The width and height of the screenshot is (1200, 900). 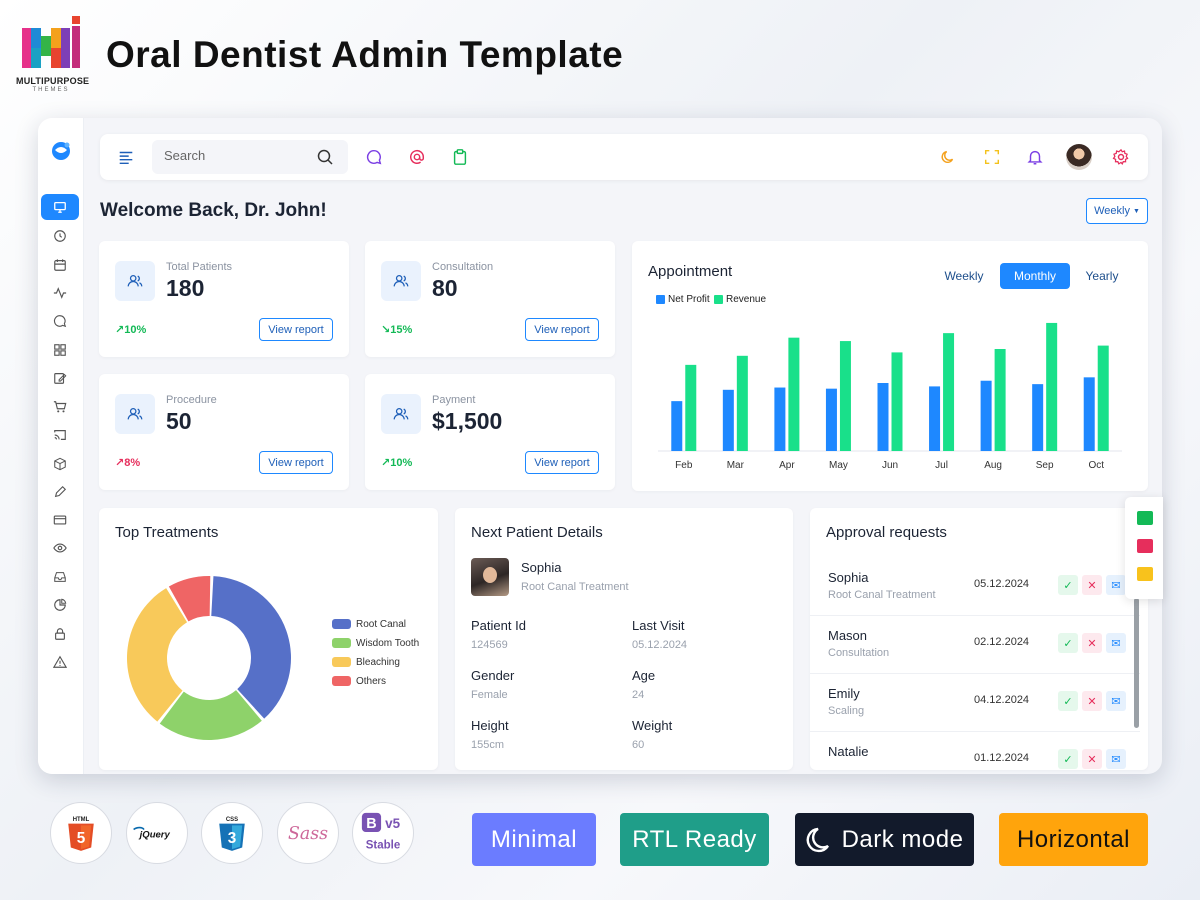 What do you see at coordinates (60, 520) in the screenshot?
I see `nav-card-icon` at bounding box center [60, 520].